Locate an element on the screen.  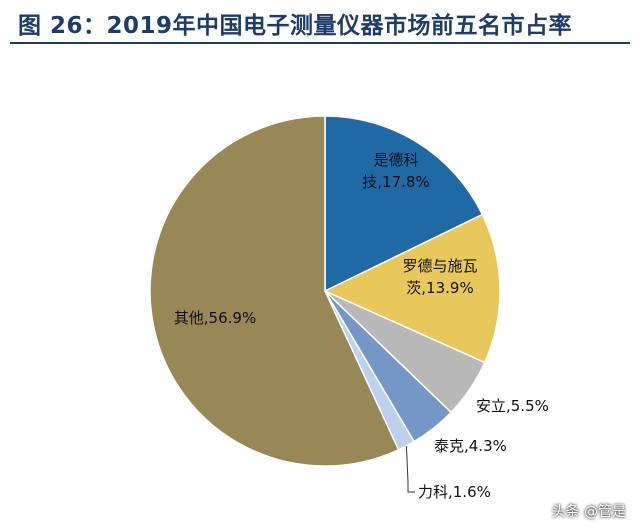
slice-label-3: 安立,5.5% is located at coordinates (512, 406).